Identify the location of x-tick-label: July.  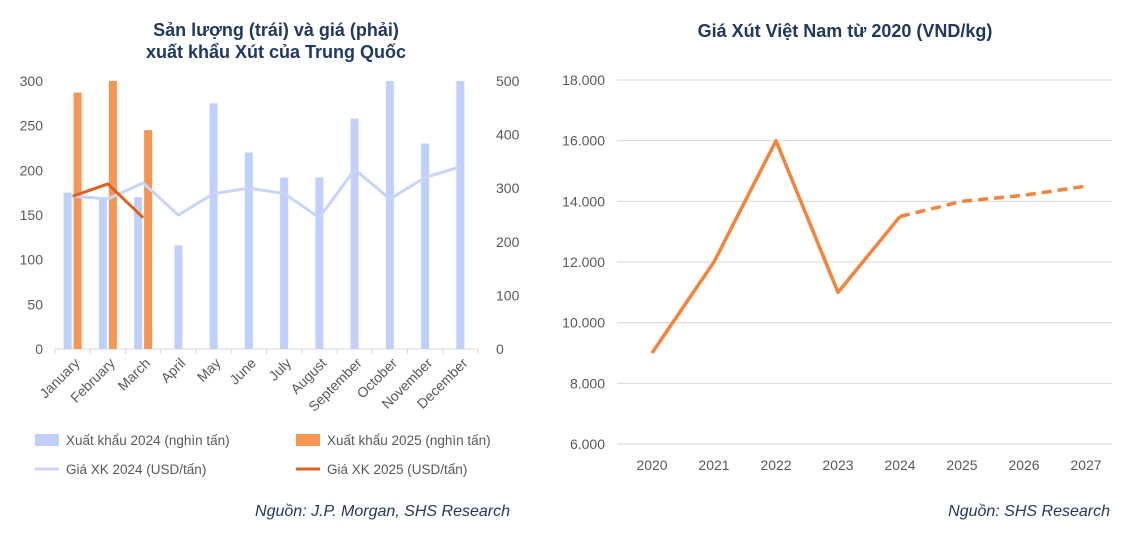
(279, 369).